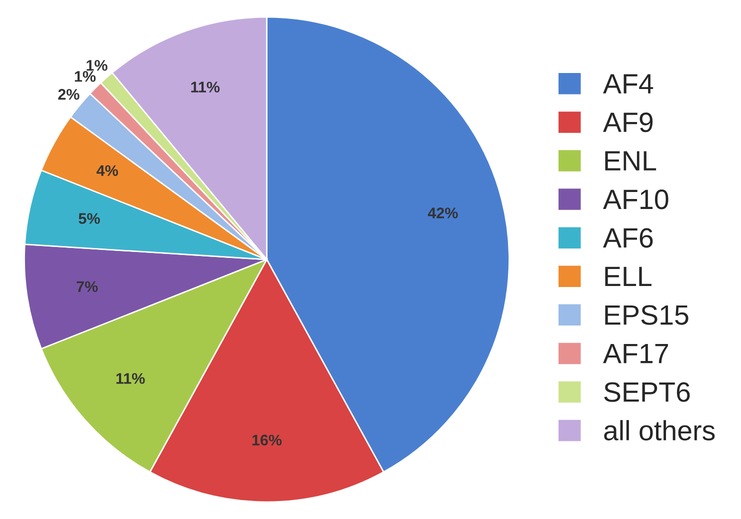 The width and height of the screenshot is (741, 519). Describe the element at coordinates (267, 440) in the screenshot. I see `data-label: 16%` at that location.